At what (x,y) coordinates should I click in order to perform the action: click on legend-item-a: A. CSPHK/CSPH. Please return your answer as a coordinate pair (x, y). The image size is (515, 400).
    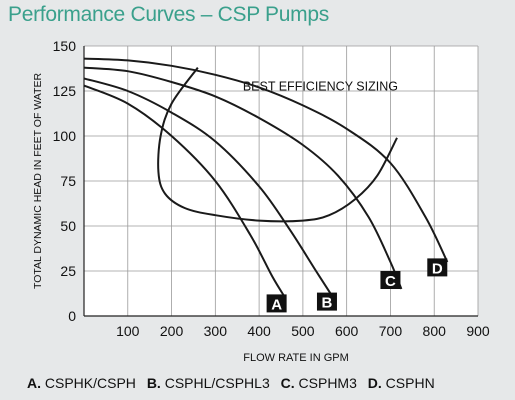
    Looking at the image, I should click on (81, 383).